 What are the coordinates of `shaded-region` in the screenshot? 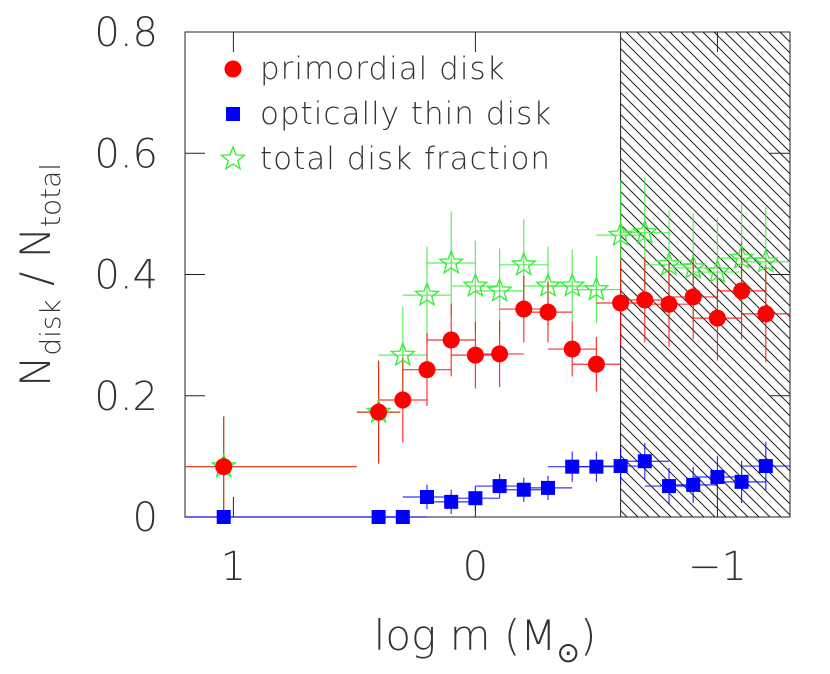 It's located at (705, 274).